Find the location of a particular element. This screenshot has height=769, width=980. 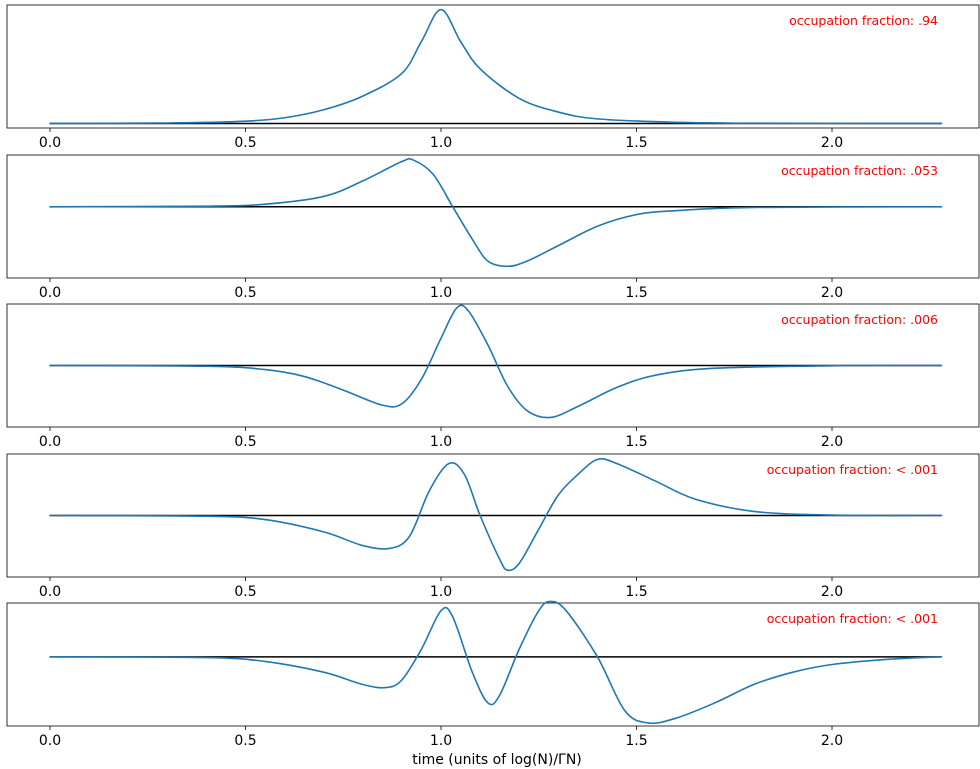

occupation-annotation: occupation fraction: .006 is located at coordinates (859, 319).